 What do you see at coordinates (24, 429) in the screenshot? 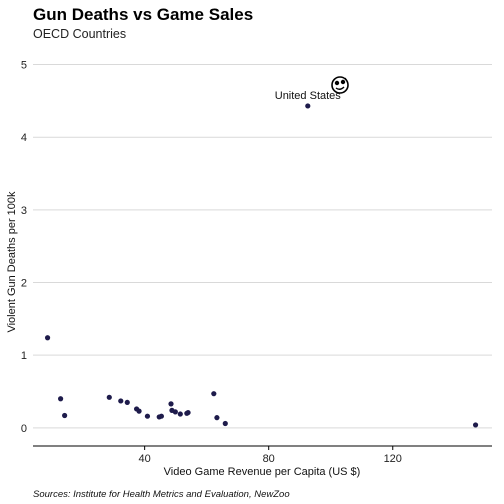
I see `y-tick-label: 0` at bounding box center [24, 429].